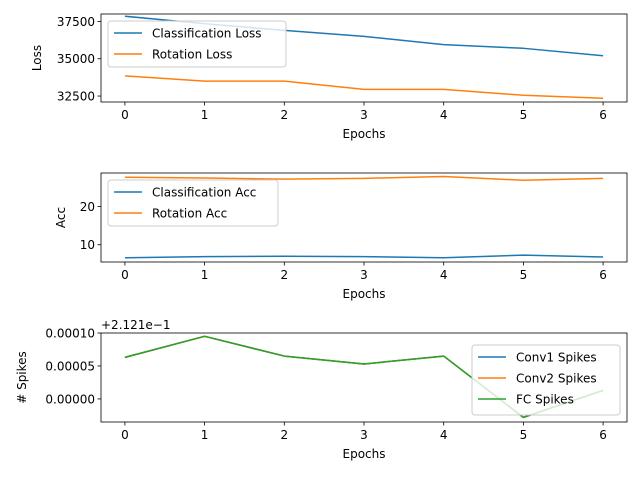 This screenshot has height=480, width=640. Describe the element at coordinates (76, 97) in the screenshot. I see `y-tick-label: 32500` at that location.